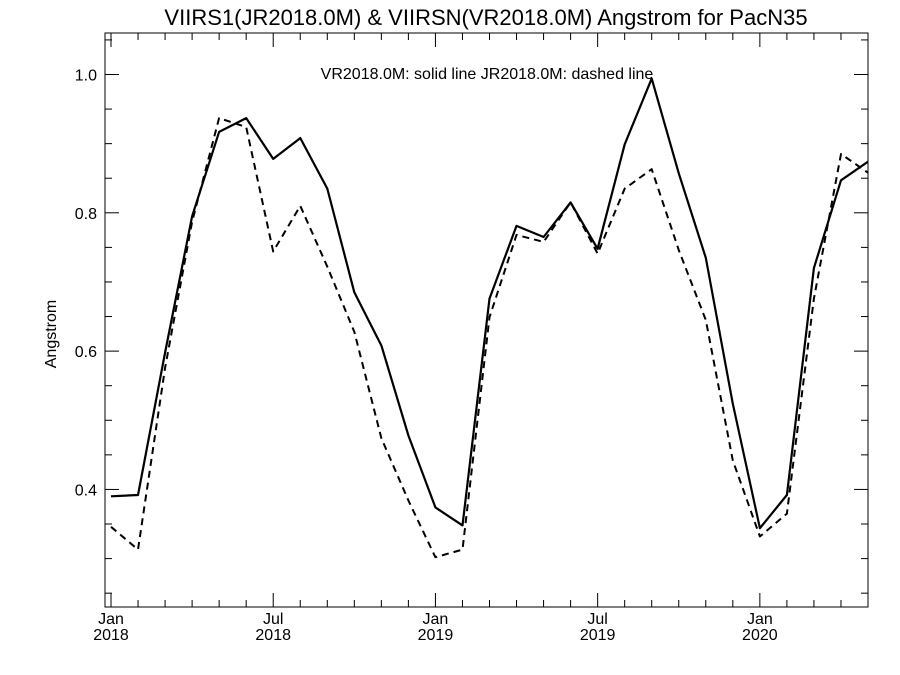 This screenshot has width=900, height=675. Describe the element at coordinates (86, 75) in the screenshot. I see `y-tick-label: 1.0` at that location.